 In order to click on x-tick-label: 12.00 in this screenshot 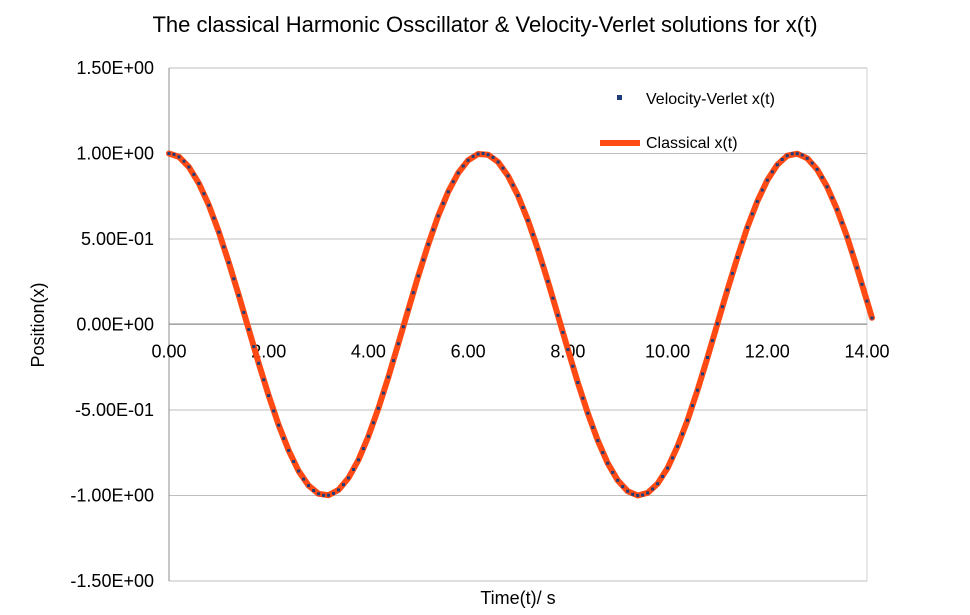, I will do `click(767, 352)`.